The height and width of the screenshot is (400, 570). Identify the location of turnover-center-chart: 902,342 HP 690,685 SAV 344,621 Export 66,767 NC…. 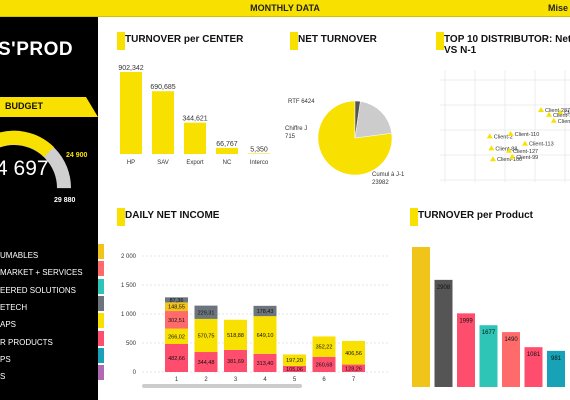
(194, 115).